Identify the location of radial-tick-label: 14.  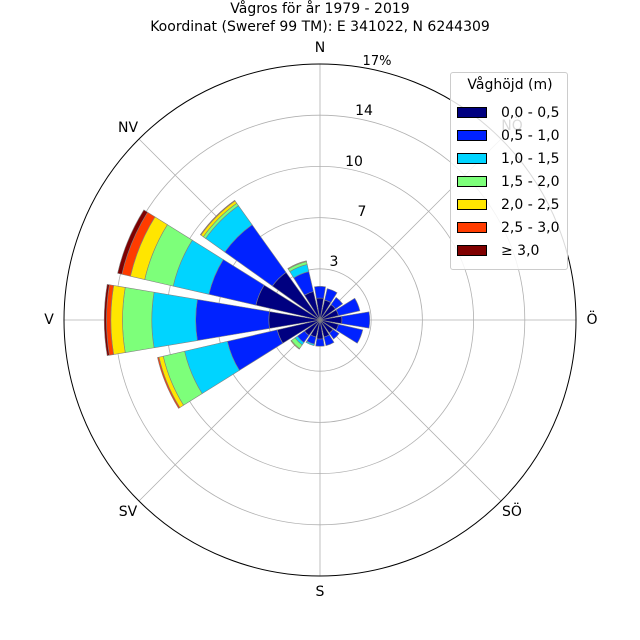
(364, 111).